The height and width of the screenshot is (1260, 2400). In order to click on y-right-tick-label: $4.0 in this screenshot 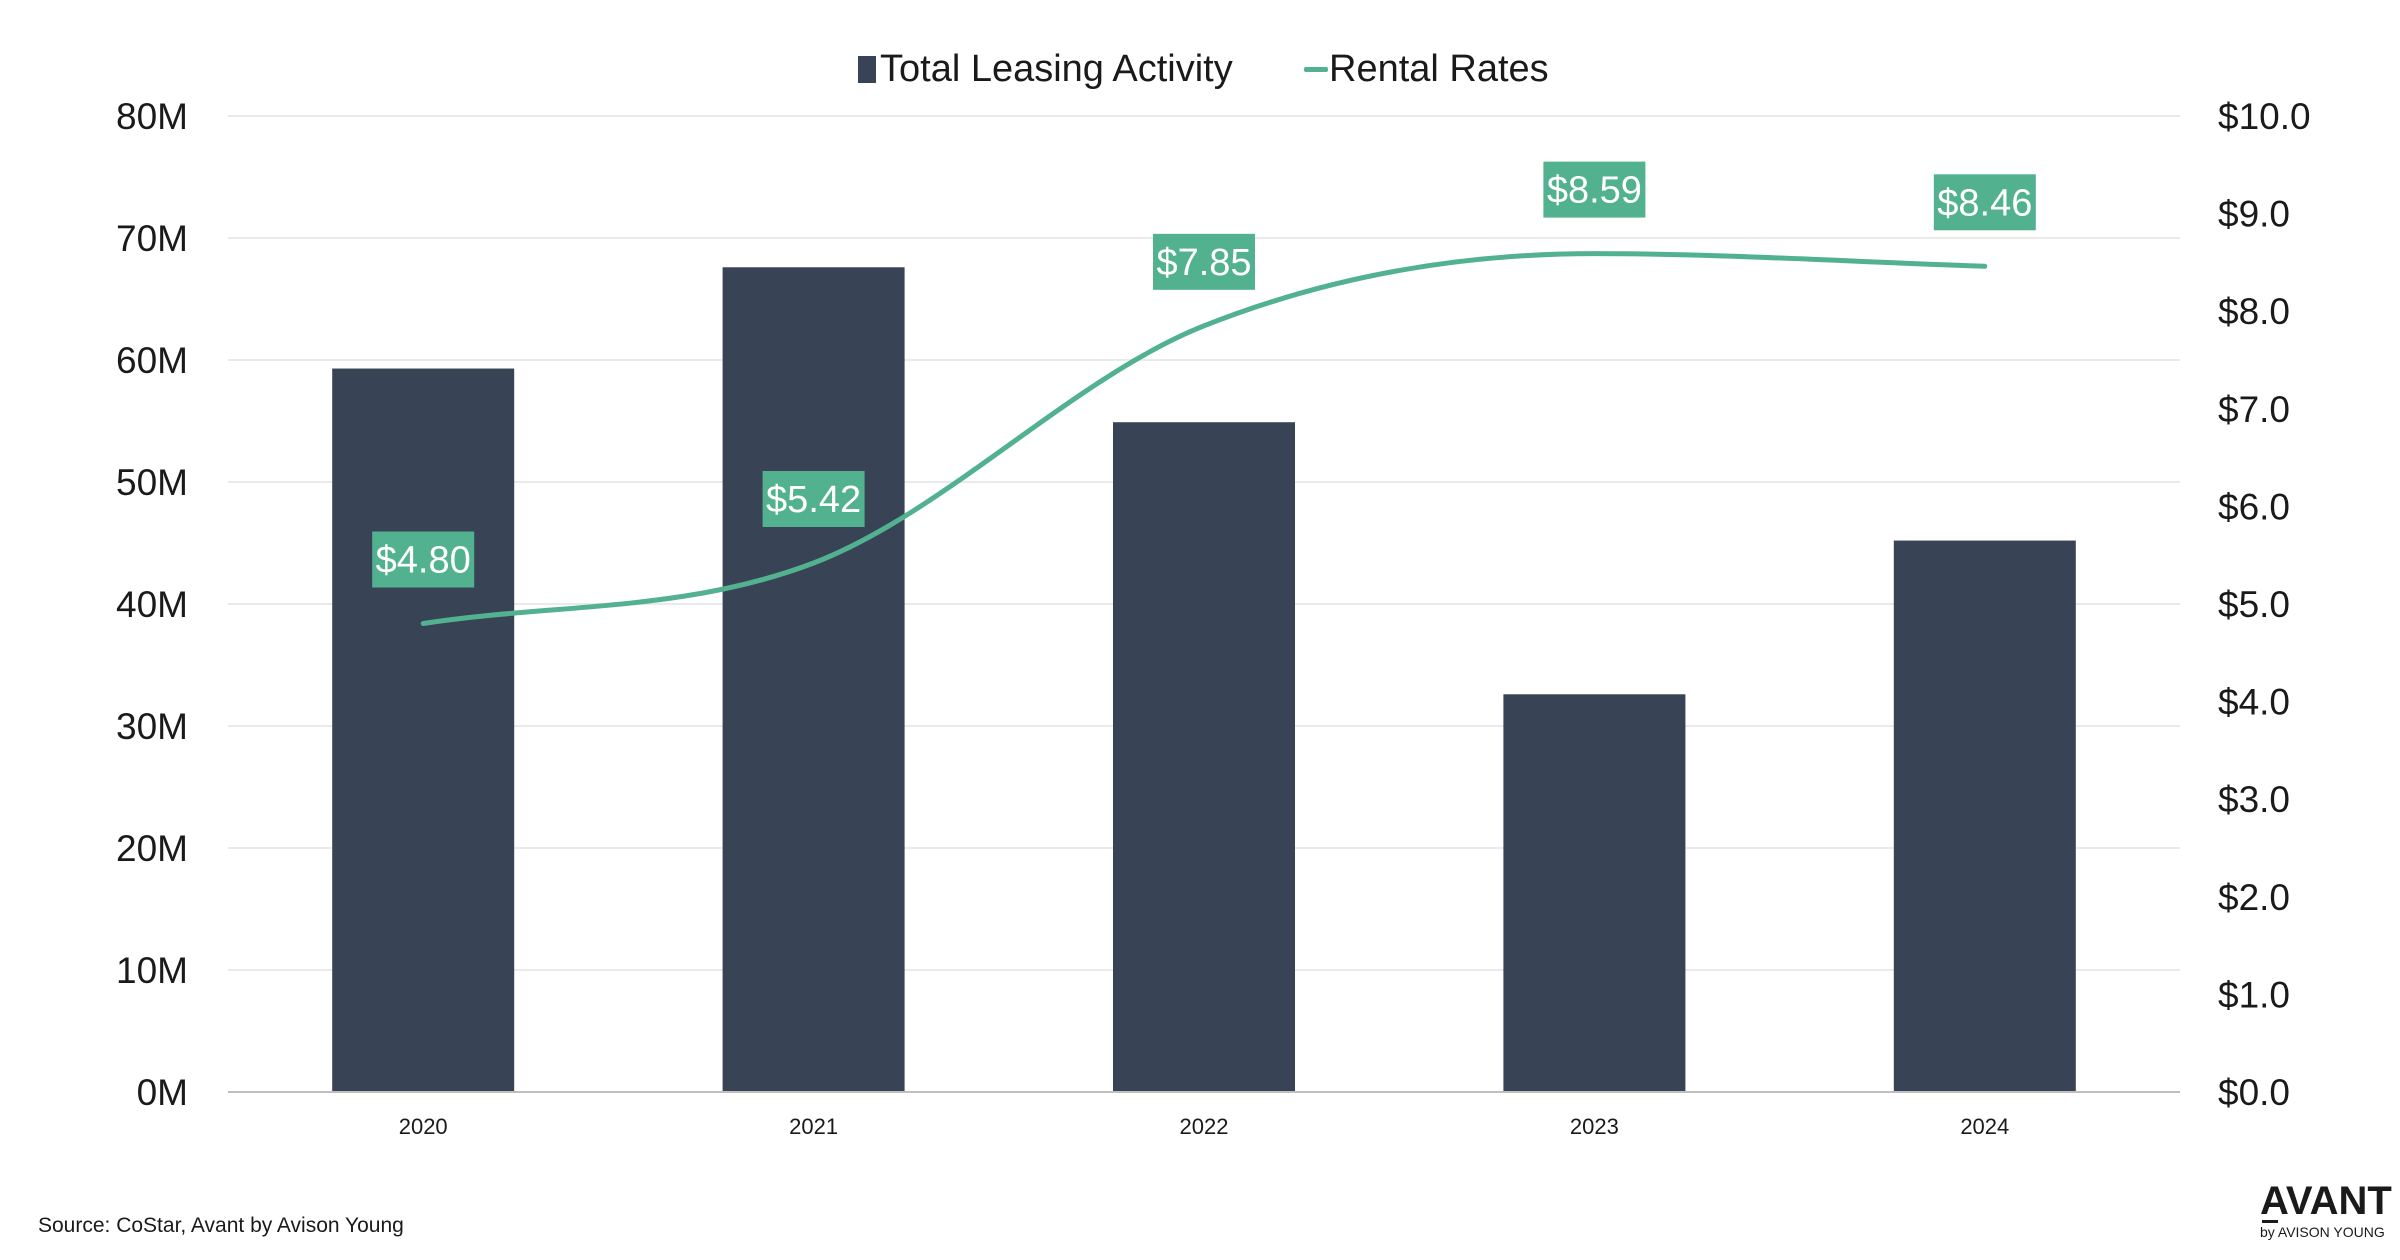, I will do `click(2254, 702)`.